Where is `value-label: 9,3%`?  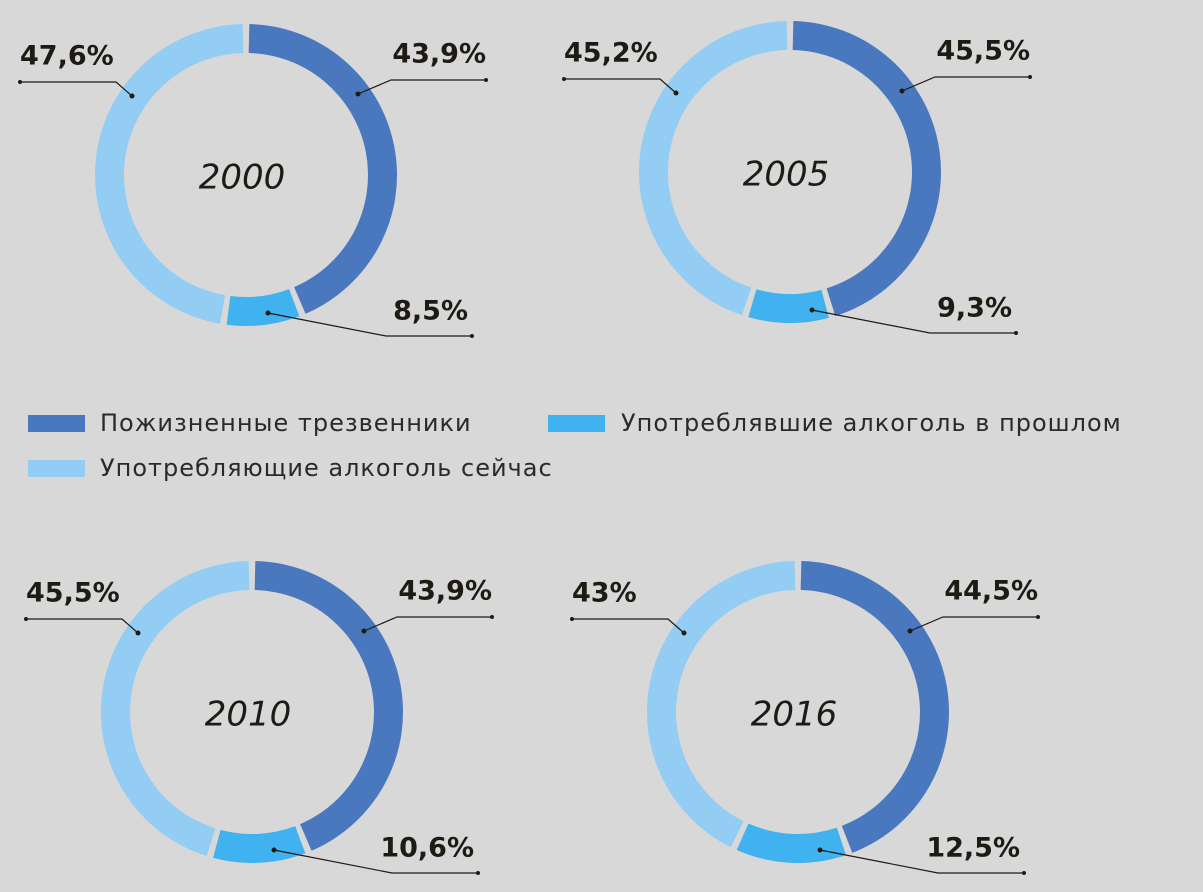 value-label: 9,3% is located at coordinates (974, 308).